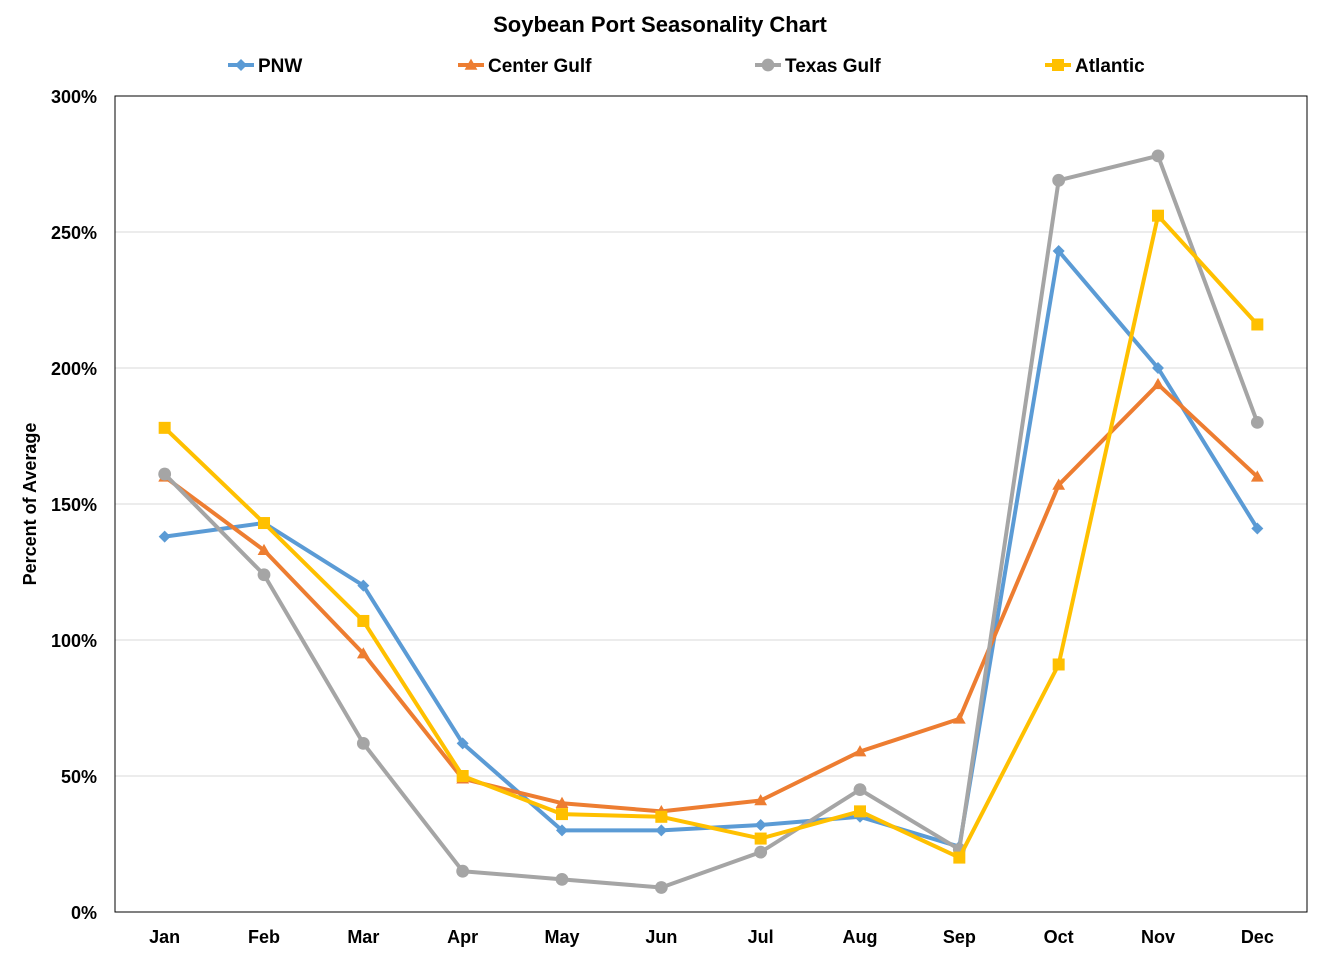 The height and width of the screenshot is (961, 1321). Describe the element at coordinates (74, 369) in the screenshot. I see `y-tick-label: 200%` at that location.